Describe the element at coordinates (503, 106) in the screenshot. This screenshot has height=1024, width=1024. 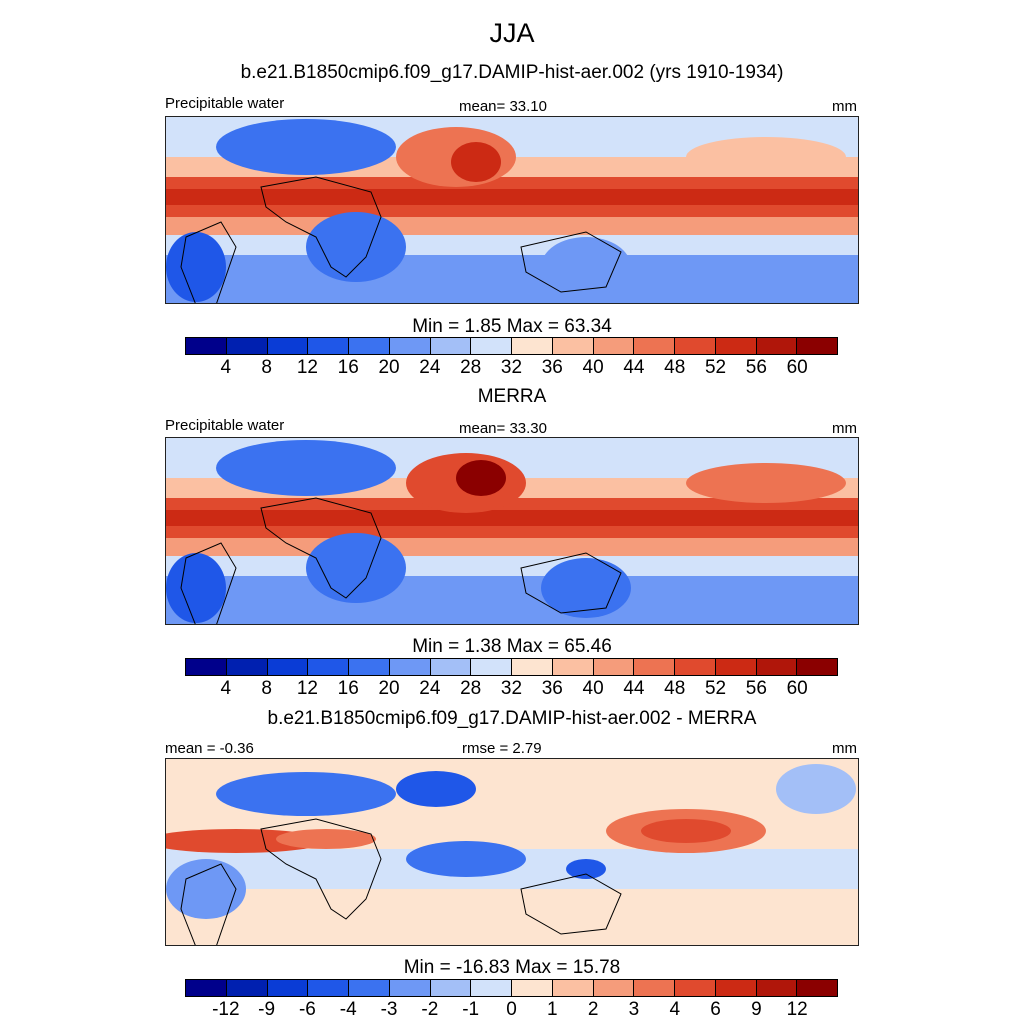
I see `panel-1-mean-label: mean= 33.10` at that location.